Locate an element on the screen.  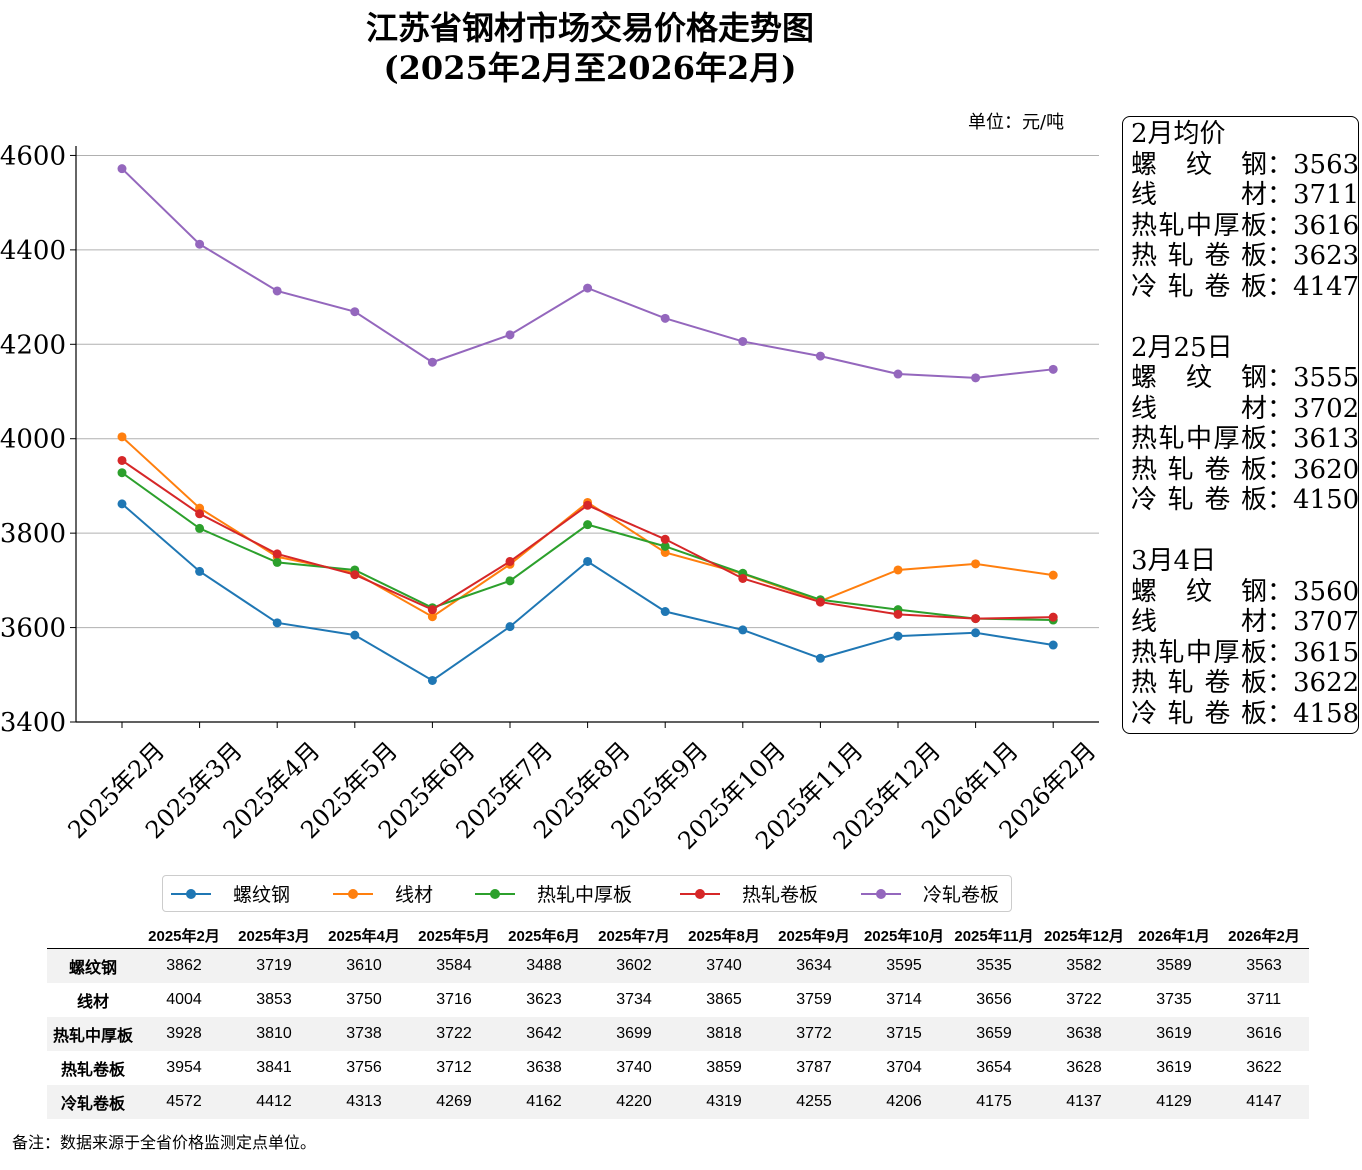
table-column-header: 2026年1月 is located at coordinates (1174, 935).